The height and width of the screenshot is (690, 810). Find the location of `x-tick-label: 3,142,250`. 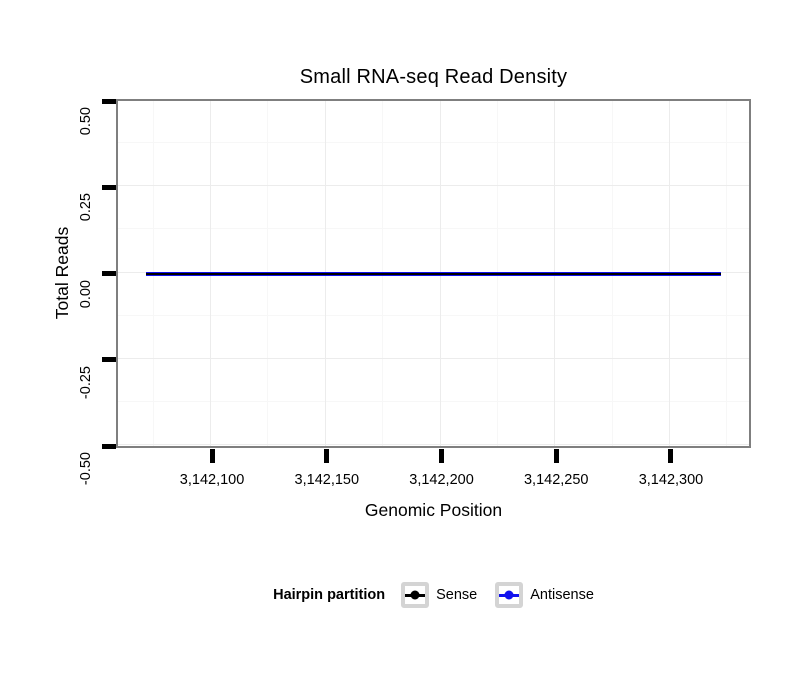

x-tick-label: 3,142,250 is located at coordinates (556, 480).